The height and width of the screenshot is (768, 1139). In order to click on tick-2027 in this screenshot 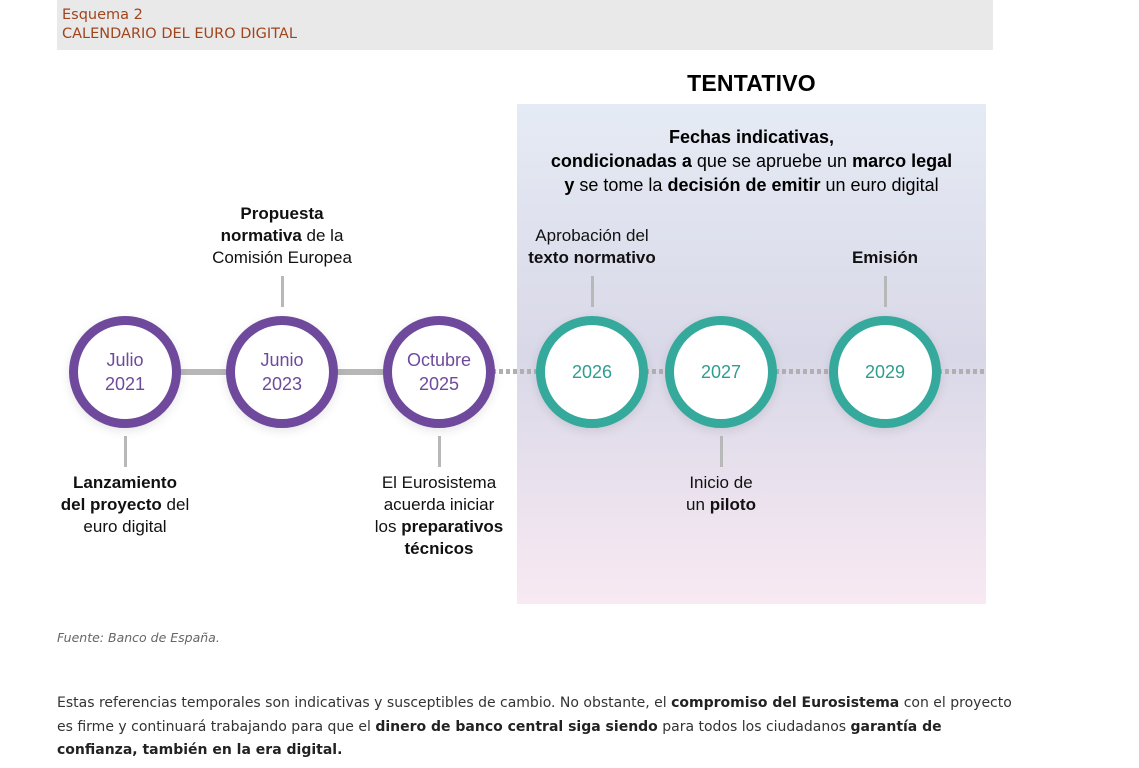, I will do `click(721, 451)`.